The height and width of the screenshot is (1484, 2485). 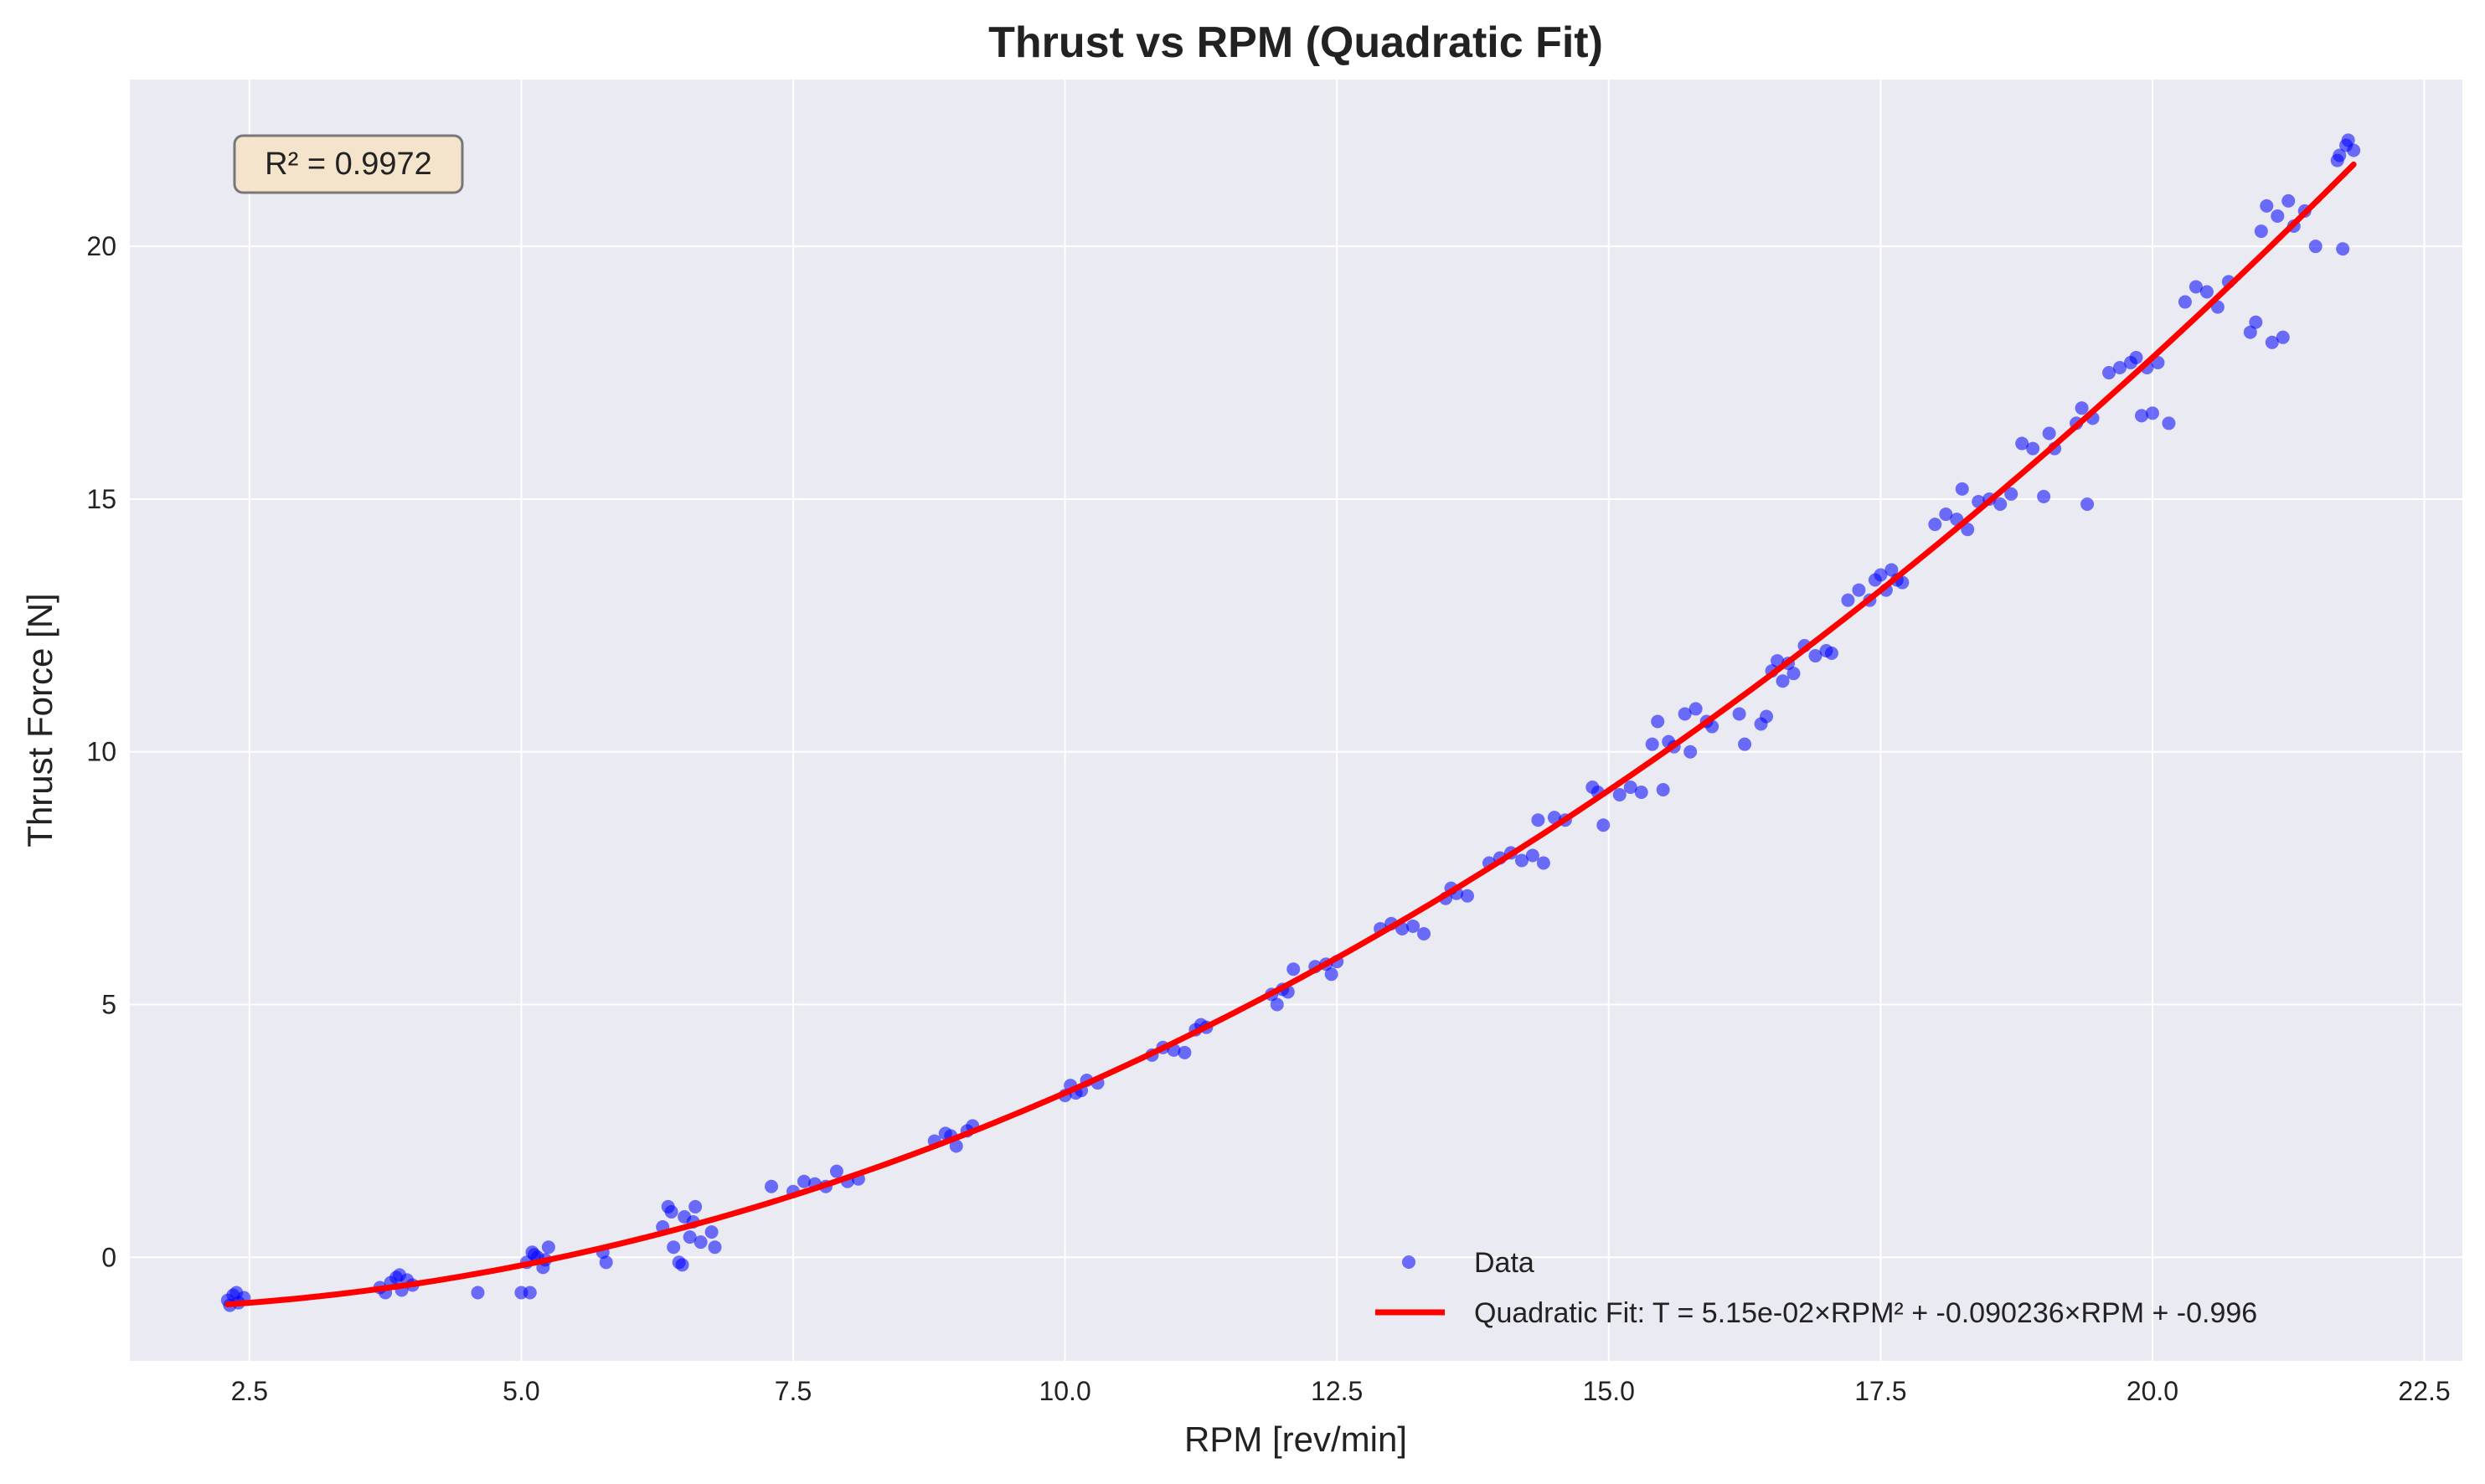 What do you see at coordinates (1064, 1391) in the screenshot?
I see `x-tick-label: 10.0` at bounding box center [1064, 1391].